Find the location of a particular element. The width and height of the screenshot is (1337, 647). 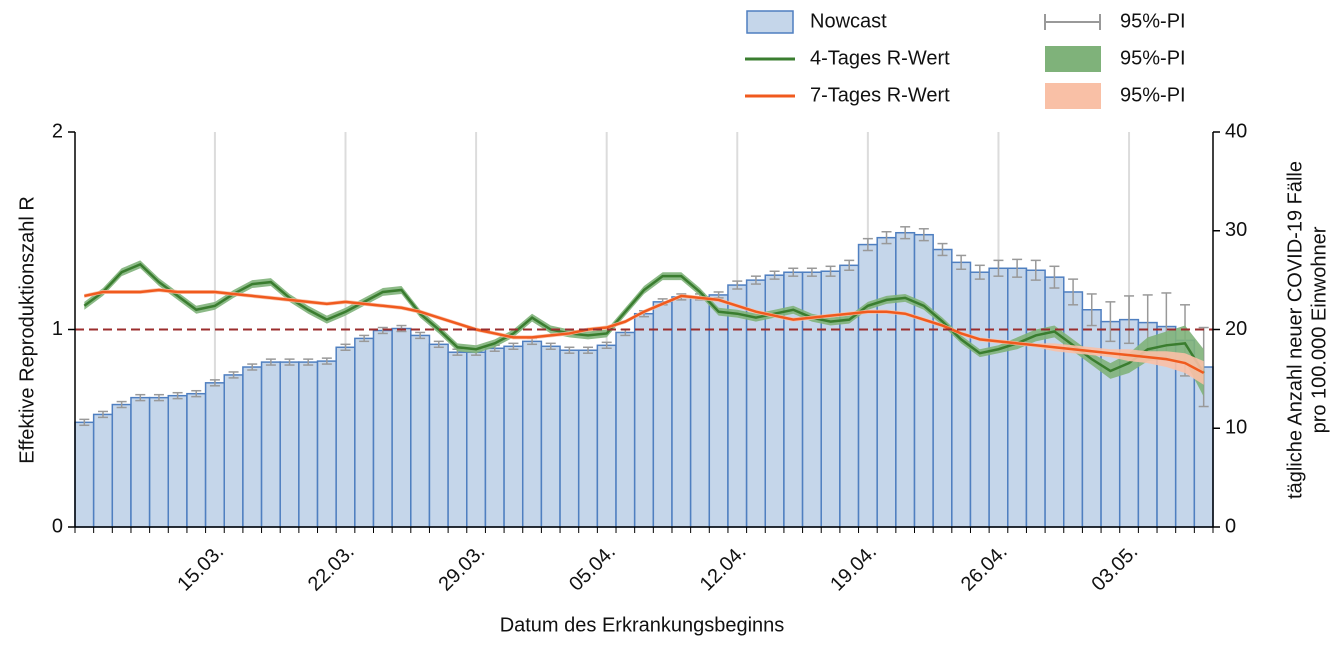

x-tick-label: 29.03. is located at coordinates (461, 568).